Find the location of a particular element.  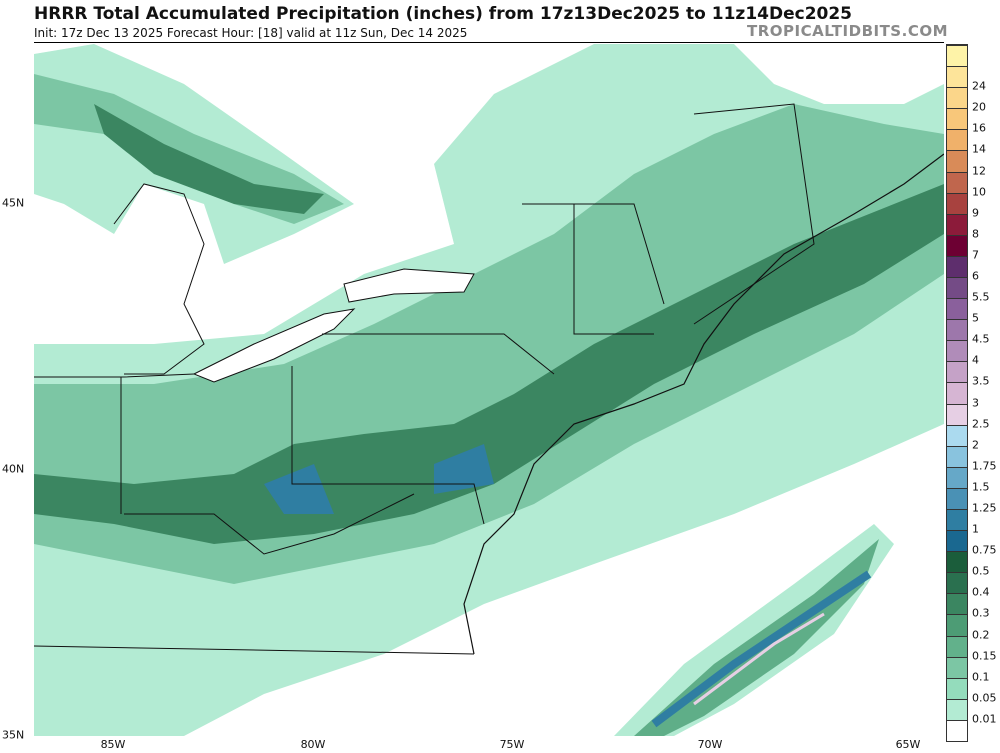

colorbar-label: 10 is located at coordinates (979, 192).